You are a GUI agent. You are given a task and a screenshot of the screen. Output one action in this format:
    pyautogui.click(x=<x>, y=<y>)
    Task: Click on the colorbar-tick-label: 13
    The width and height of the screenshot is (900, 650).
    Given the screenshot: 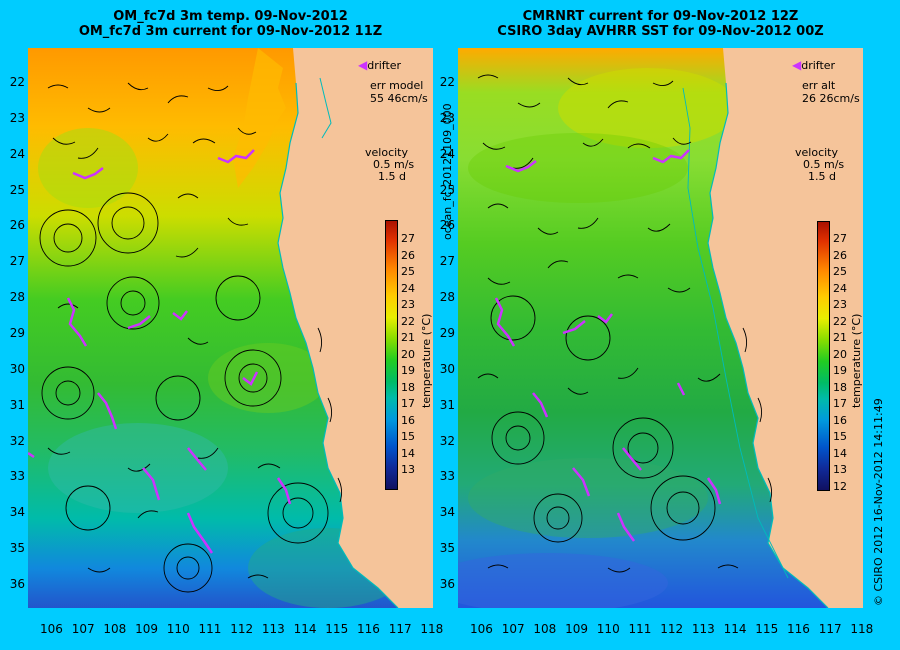 What is the action you would take?
    pyautogui.click(x=840, y=469)
    